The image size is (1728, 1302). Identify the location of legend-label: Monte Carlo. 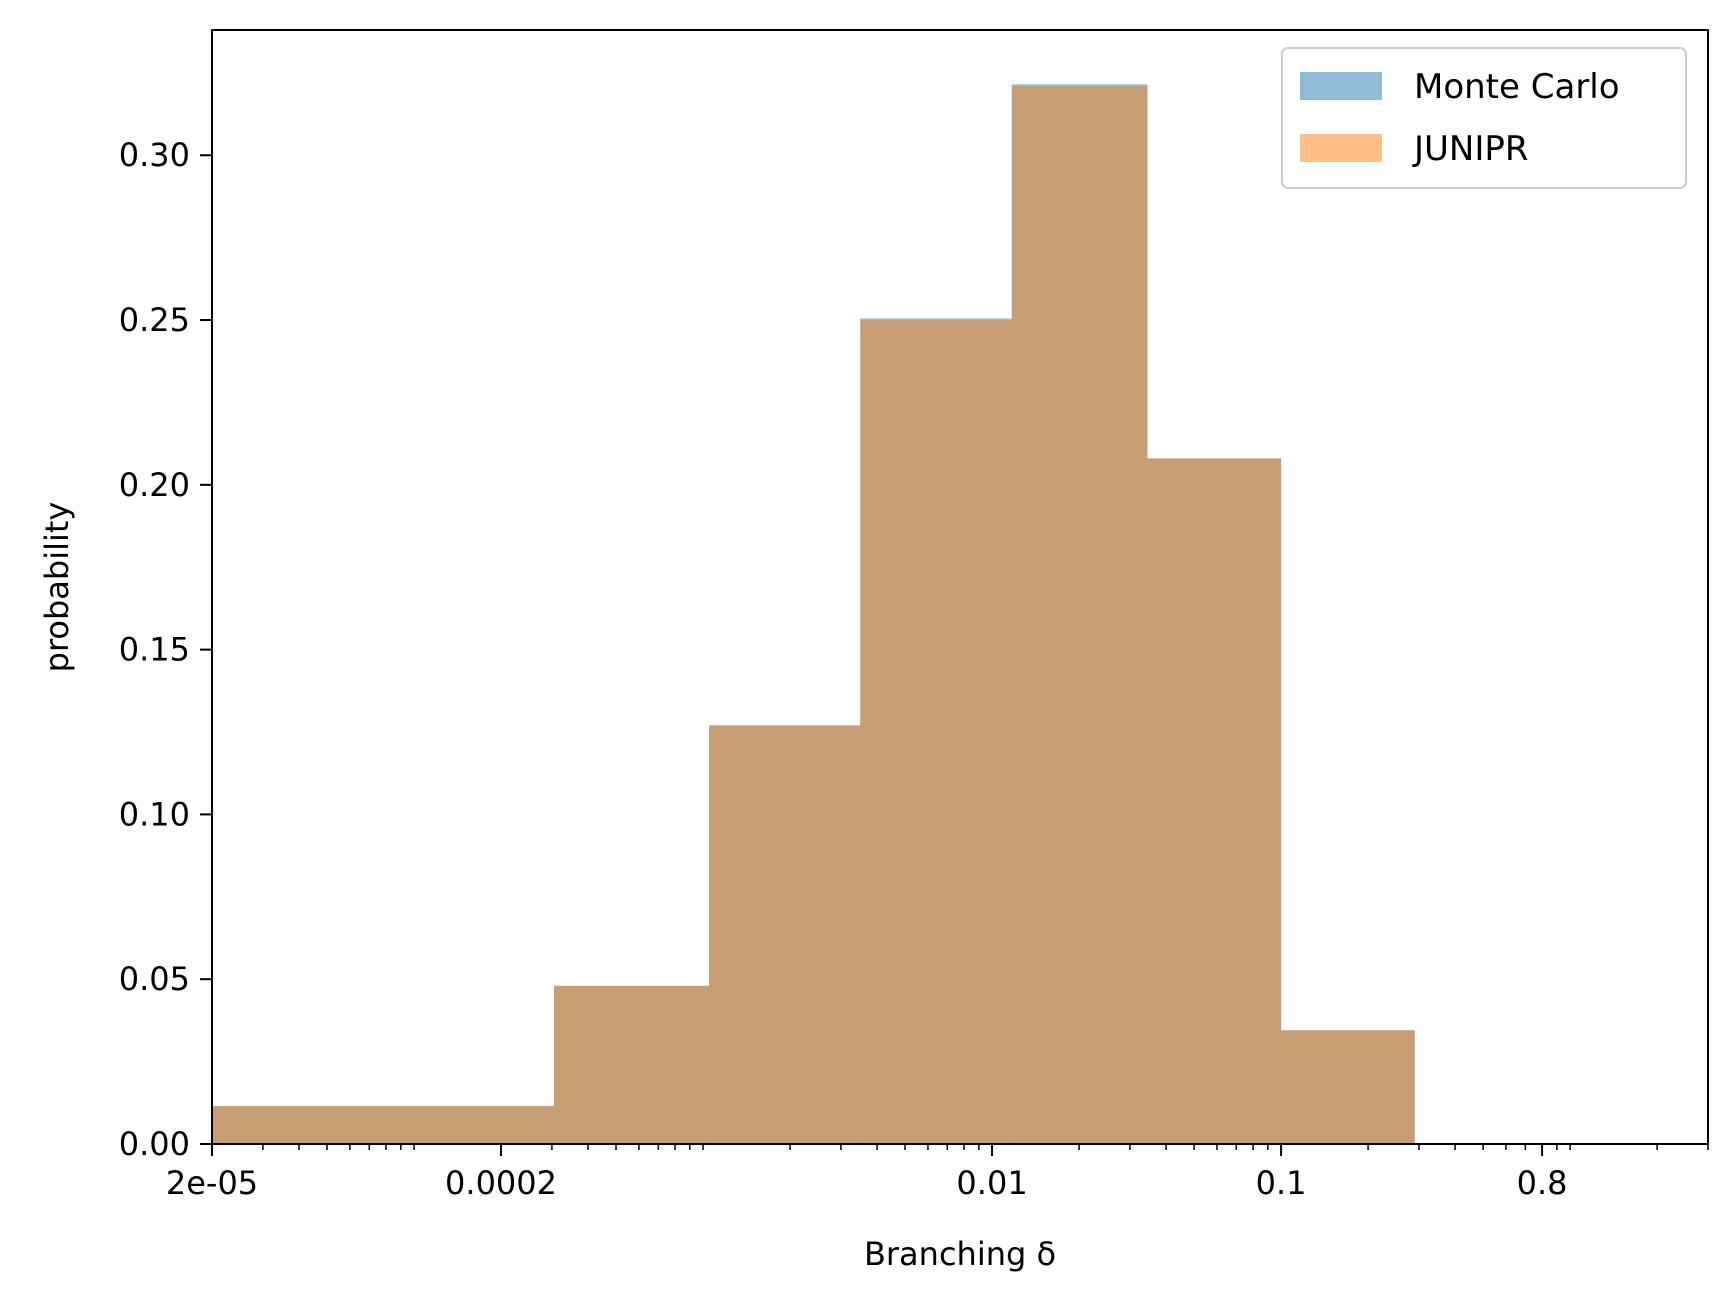
(1517, 87).